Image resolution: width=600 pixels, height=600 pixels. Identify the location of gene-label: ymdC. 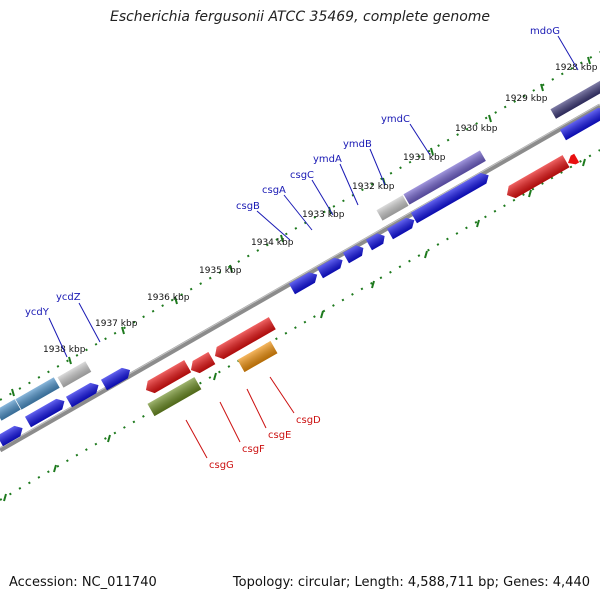
(395, 119).